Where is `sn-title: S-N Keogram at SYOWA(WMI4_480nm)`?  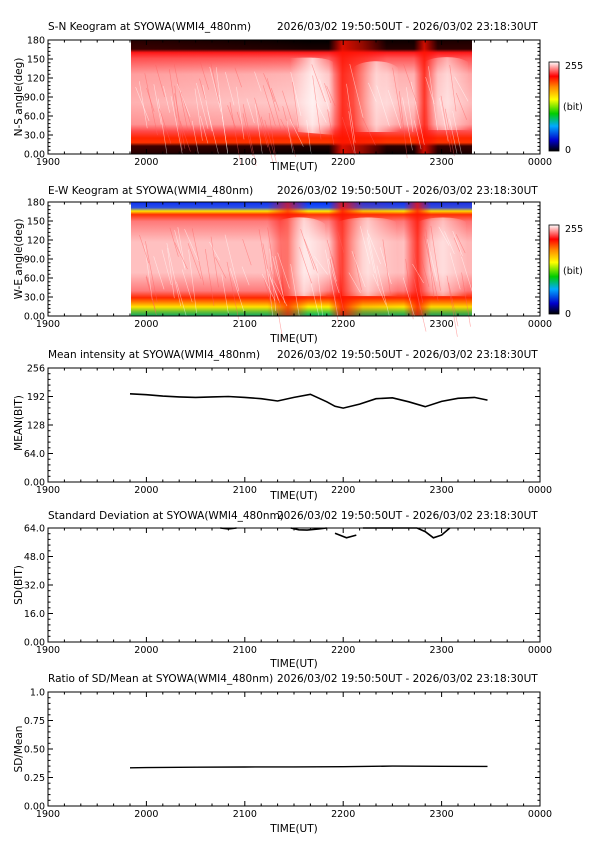
sn-title: S-N Keogram at SYOWA(WMI4_480nm) is located at coordinates (149, 27).